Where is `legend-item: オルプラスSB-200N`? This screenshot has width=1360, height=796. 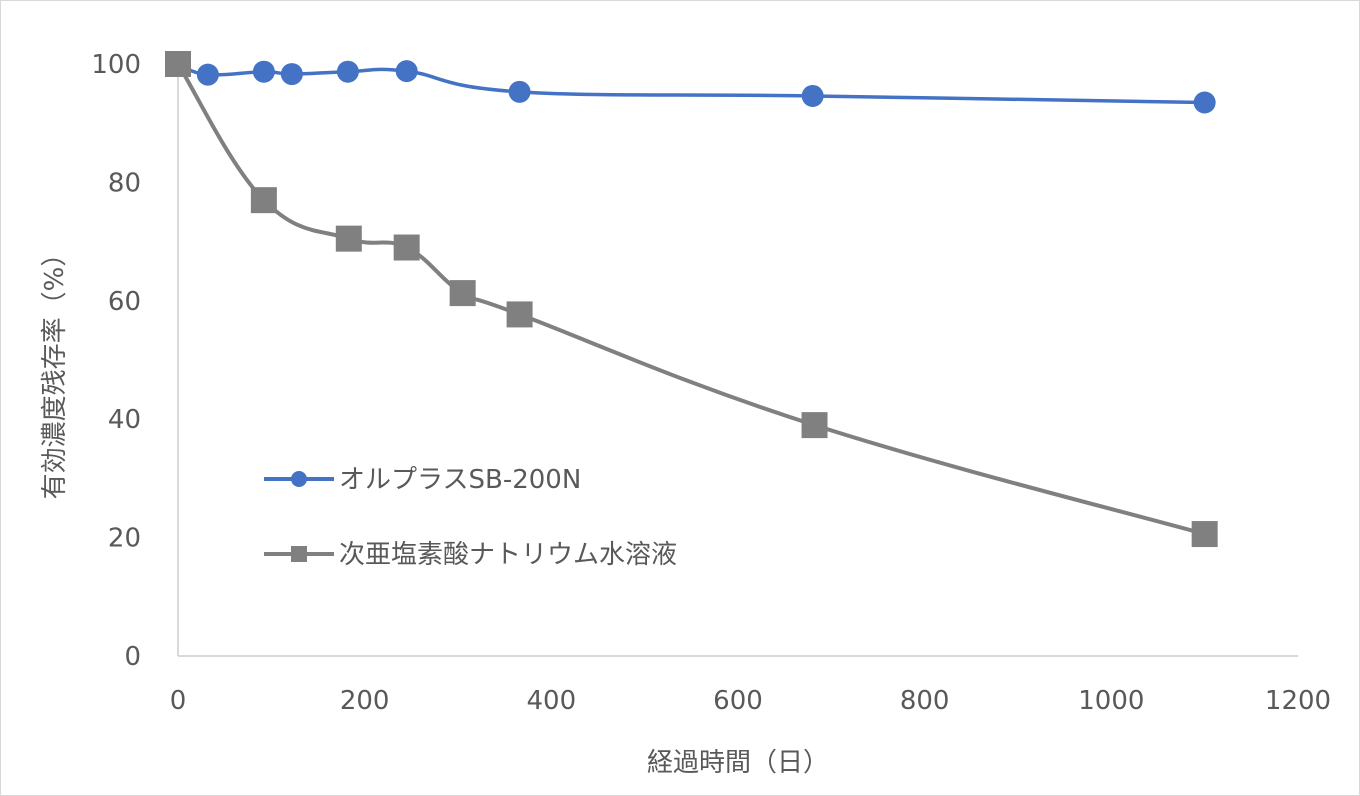 legend-item: オルプラスSB-200N is located at coordinates (422, 480).